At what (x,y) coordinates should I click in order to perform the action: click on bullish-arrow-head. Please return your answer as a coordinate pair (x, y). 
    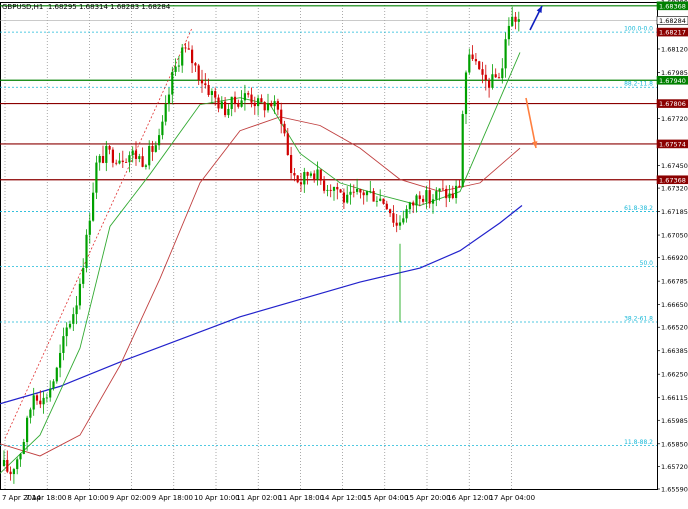
    Looking at the image, I should click on (539, 9).